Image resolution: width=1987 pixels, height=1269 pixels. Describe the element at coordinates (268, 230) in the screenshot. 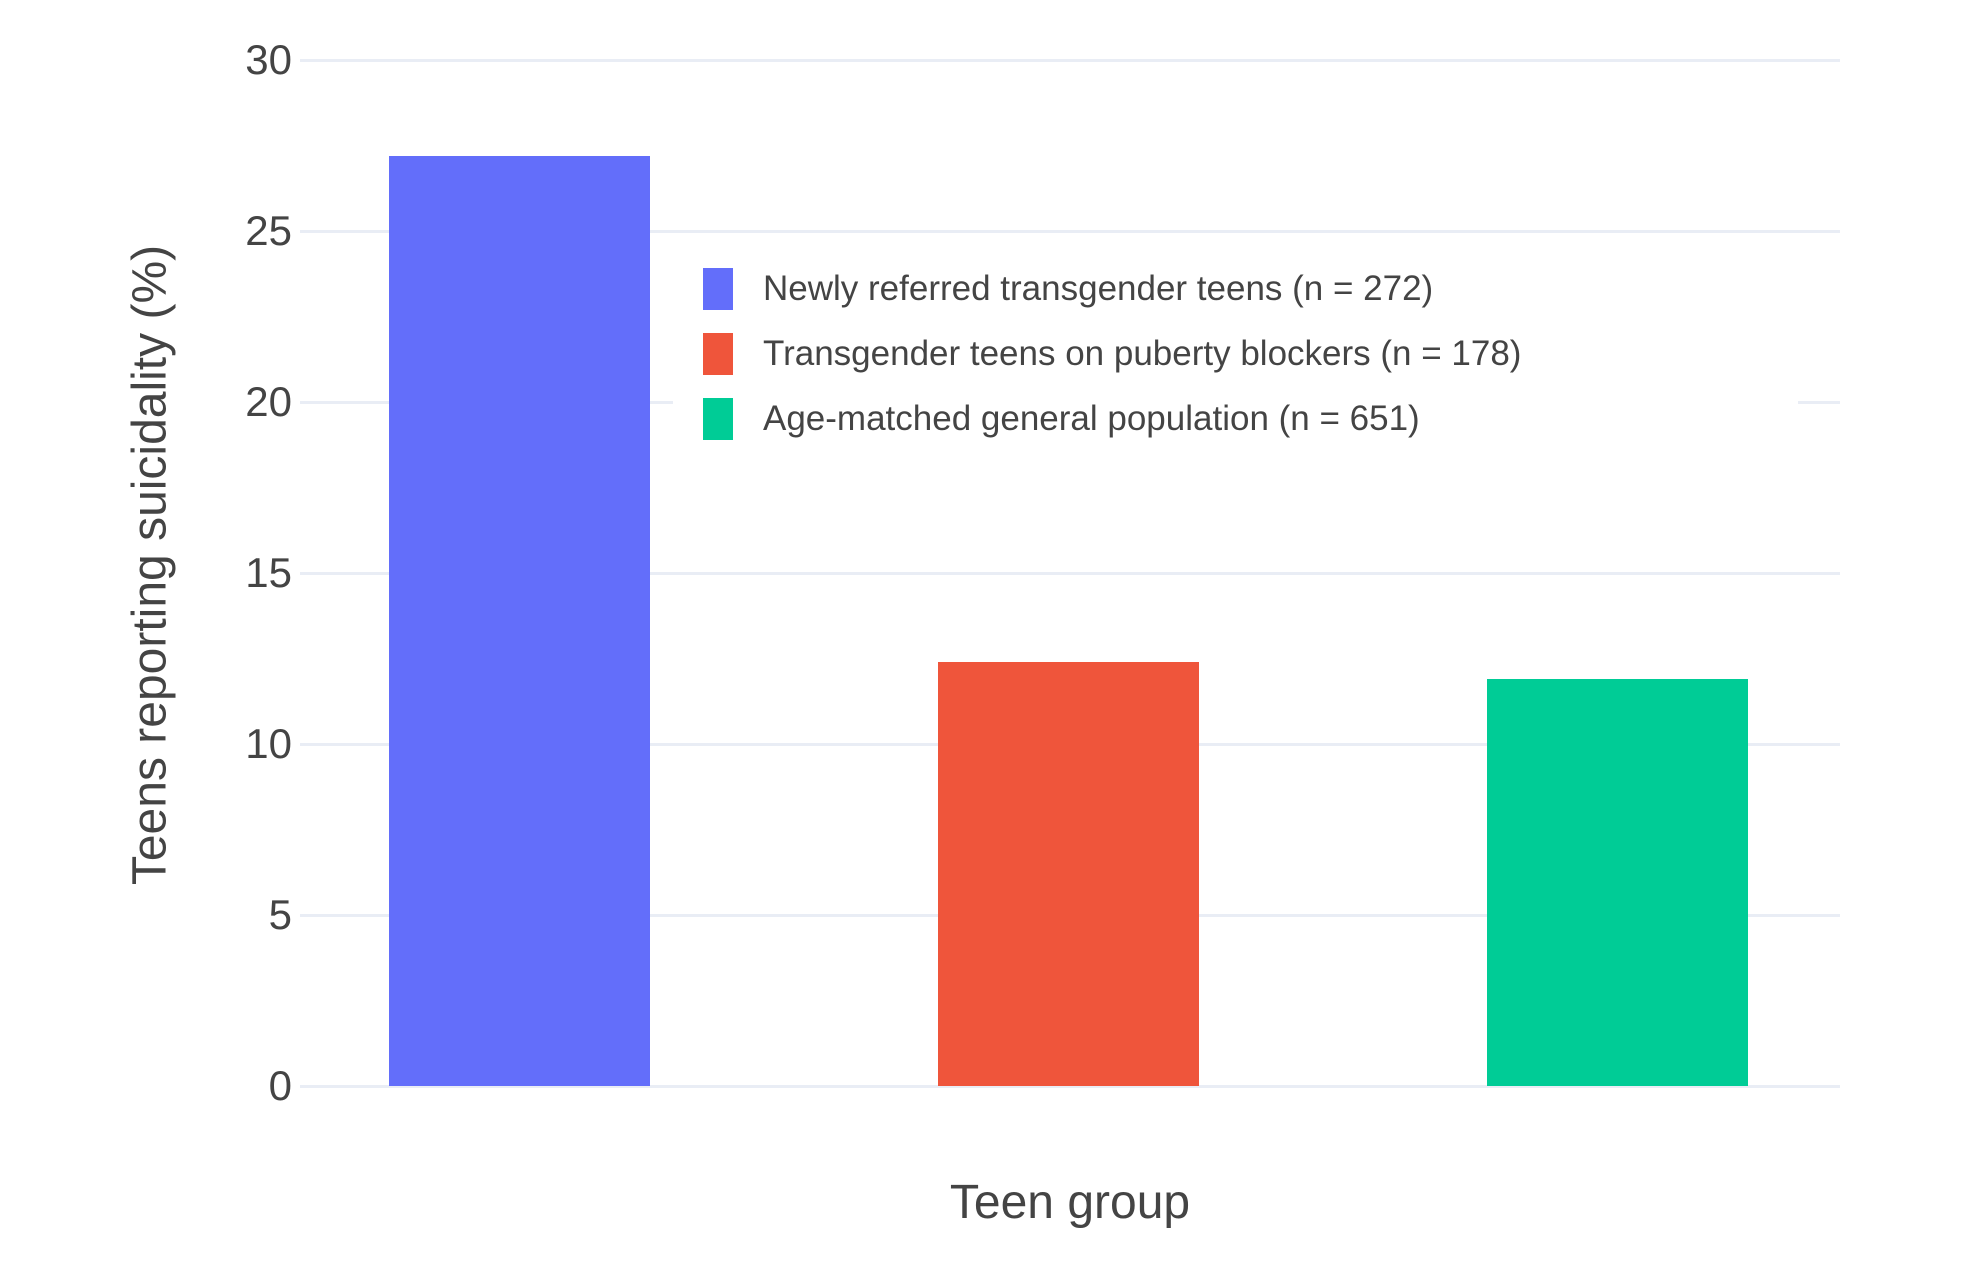

I see `y-tick-label-25: 25` at that location.